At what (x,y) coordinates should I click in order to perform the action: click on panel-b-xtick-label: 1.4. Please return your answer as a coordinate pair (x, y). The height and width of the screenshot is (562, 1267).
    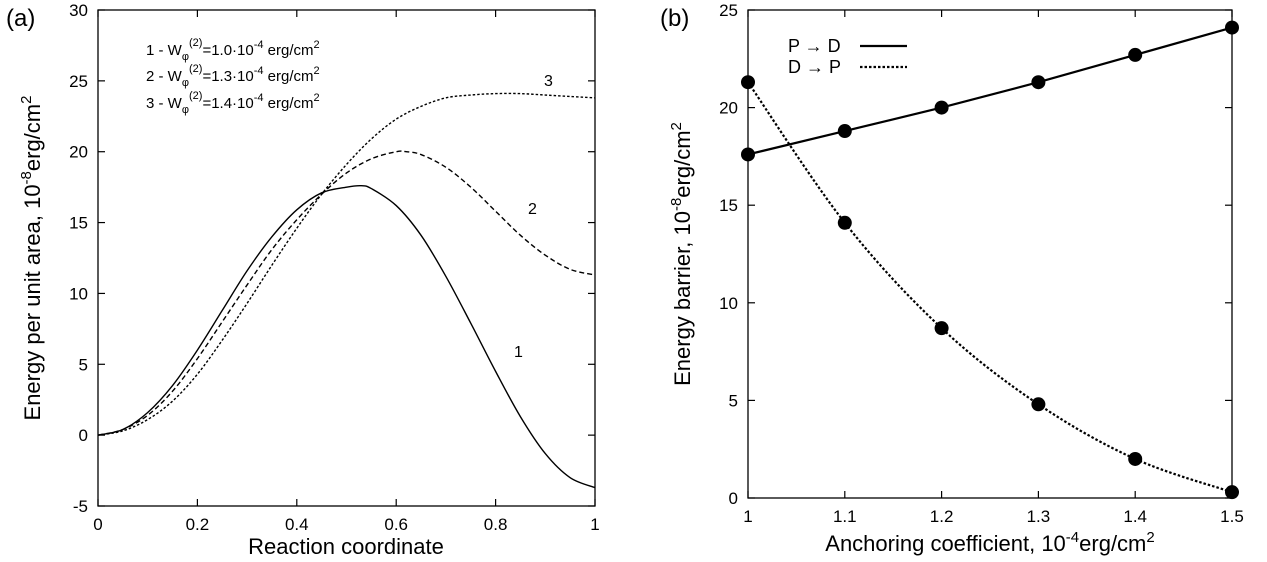
    Looking at the image, I should click on (1135, 516).